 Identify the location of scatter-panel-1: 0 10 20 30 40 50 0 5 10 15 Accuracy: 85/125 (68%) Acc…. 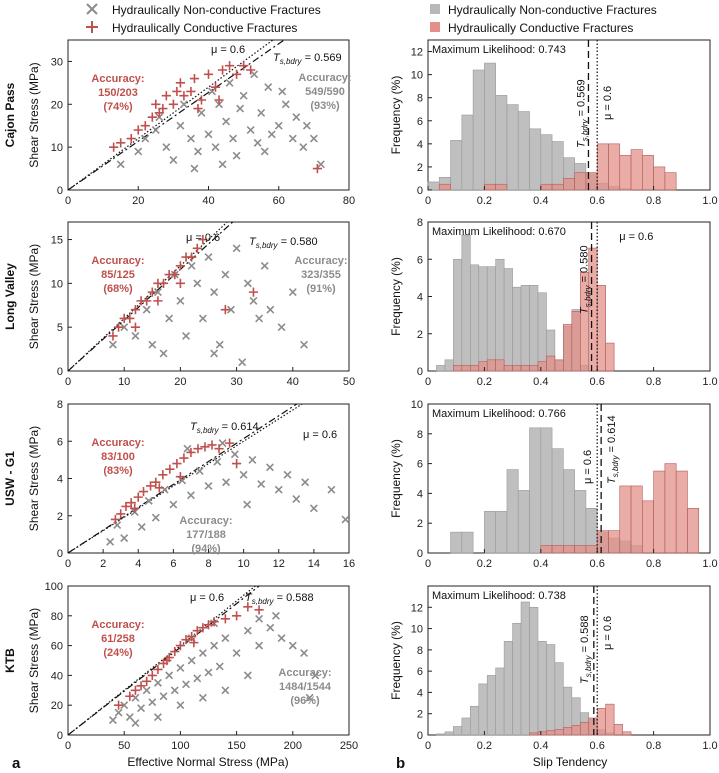
(179, 304).